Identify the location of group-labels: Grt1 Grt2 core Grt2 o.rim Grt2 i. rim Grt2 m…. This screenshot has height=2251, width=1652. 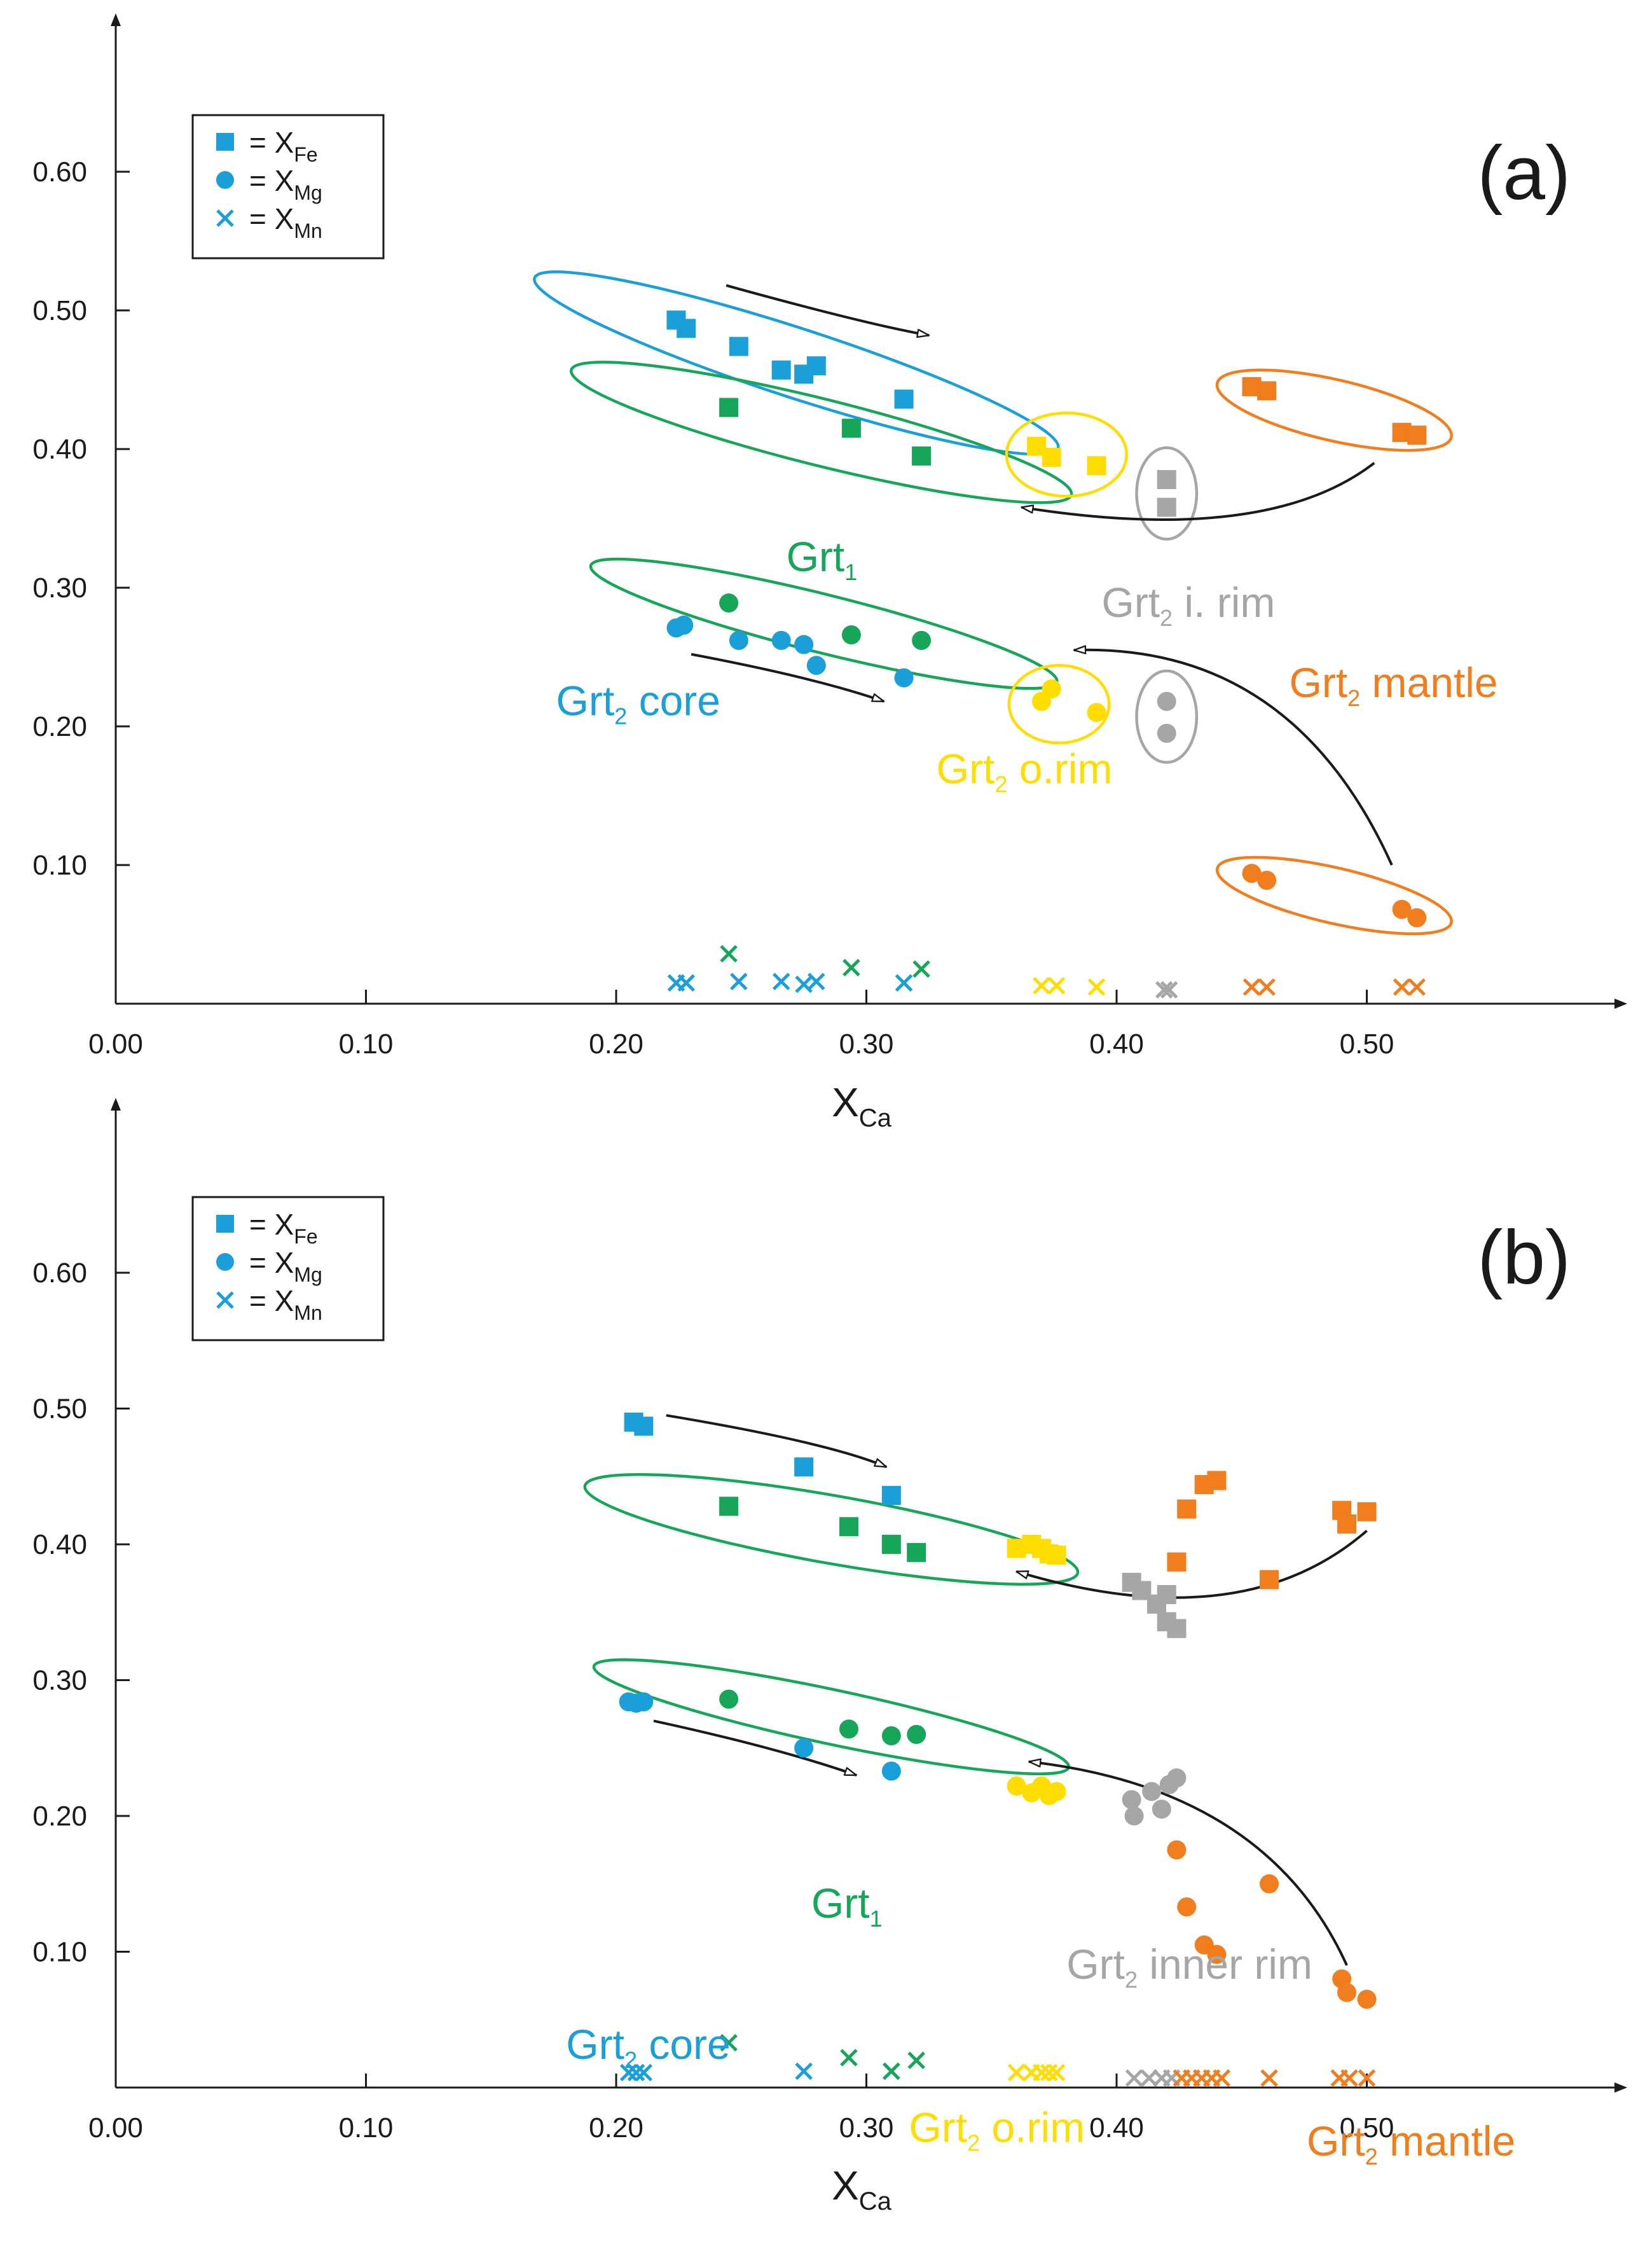
(1027, 665).